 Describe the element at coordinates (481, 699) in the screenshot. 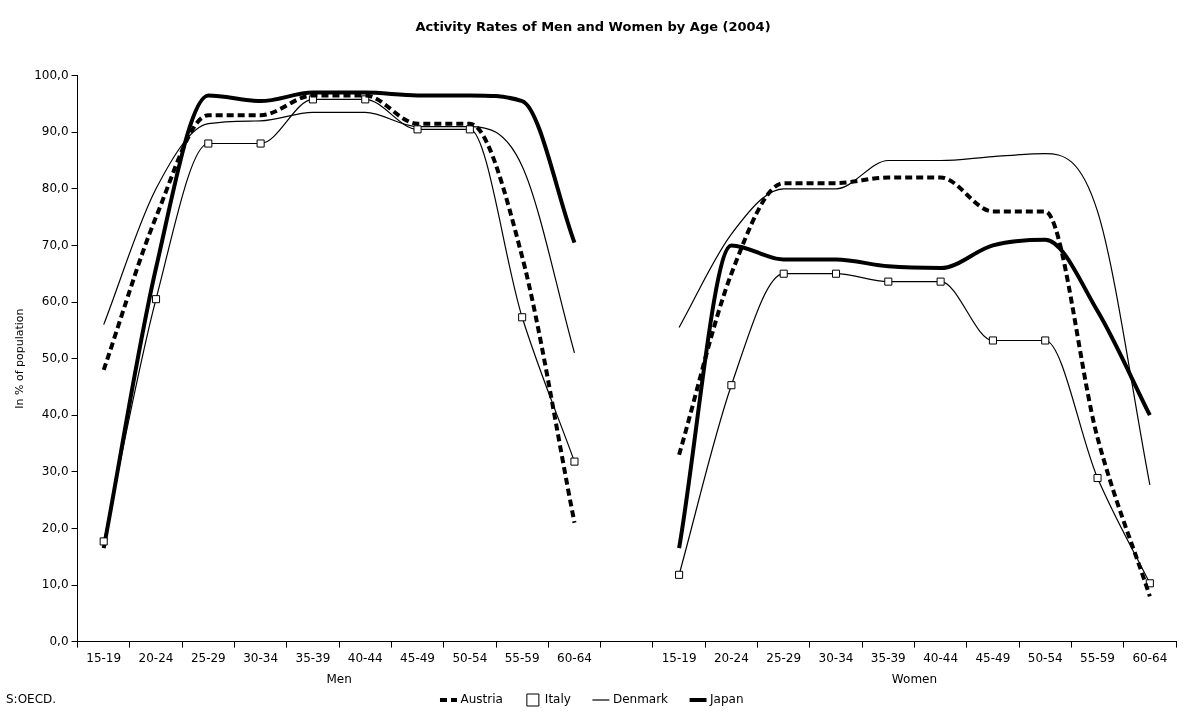

I see `legend-label: Austria` at that location.